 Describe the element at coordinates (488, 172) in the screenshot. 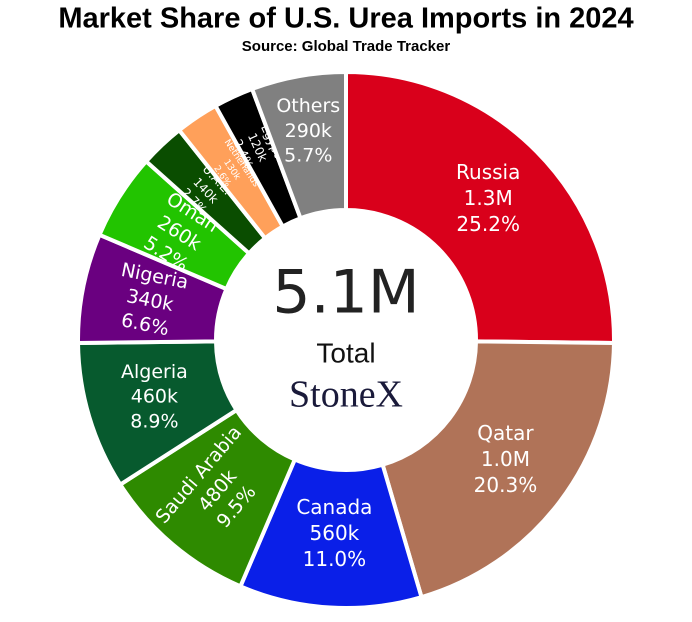

I see `category-label: Russia` at that location.